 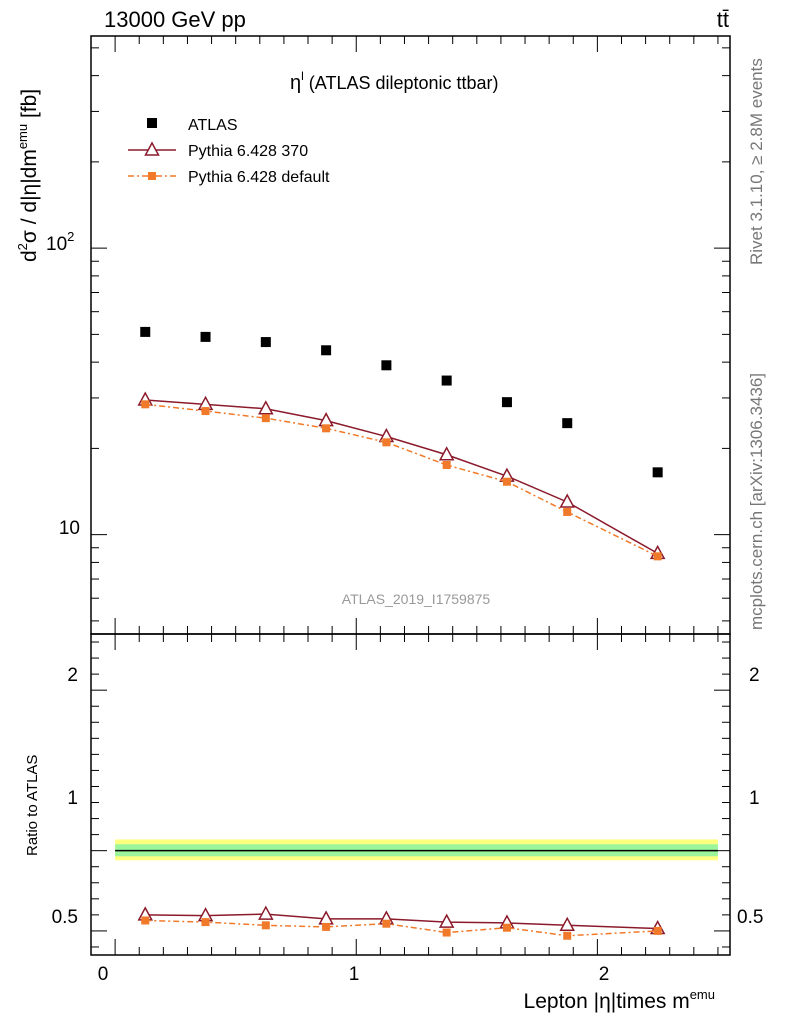 I want to click on legend-label-atlas: ATLAS, so click(x=213, y=125).